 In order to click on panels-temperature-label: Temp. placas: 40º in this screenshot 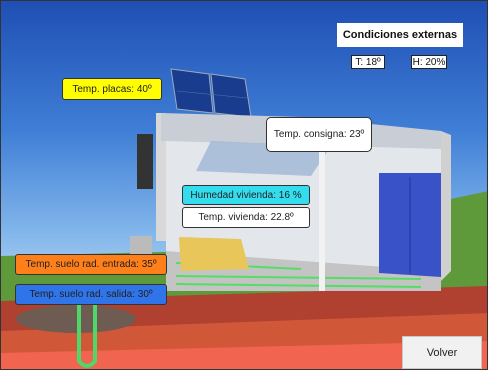, I will do `click(112, 89)`.